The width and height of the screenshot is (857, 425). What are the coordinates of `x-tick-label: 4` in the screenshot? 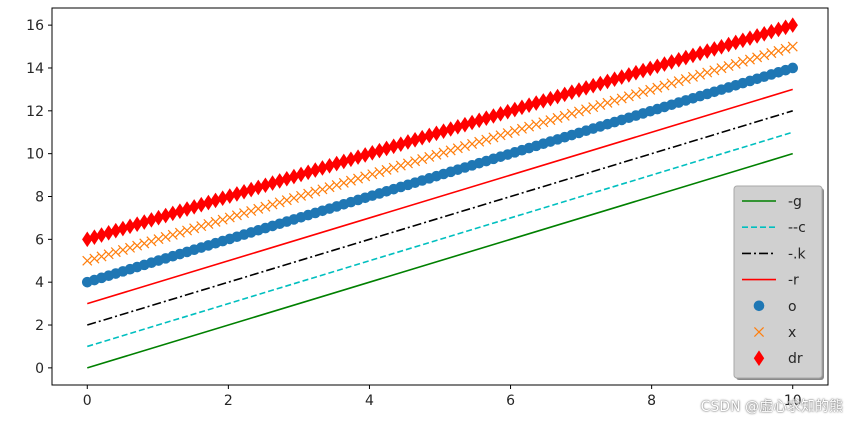 It's located at (369, 401).